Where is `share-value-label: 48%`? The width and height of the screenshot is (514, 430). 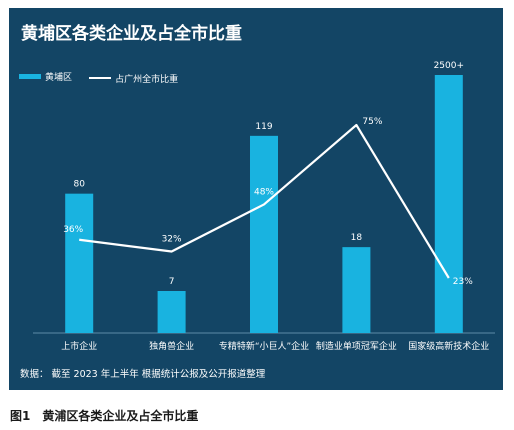
share-value-label: 48% is located at coordinates (264, 192).